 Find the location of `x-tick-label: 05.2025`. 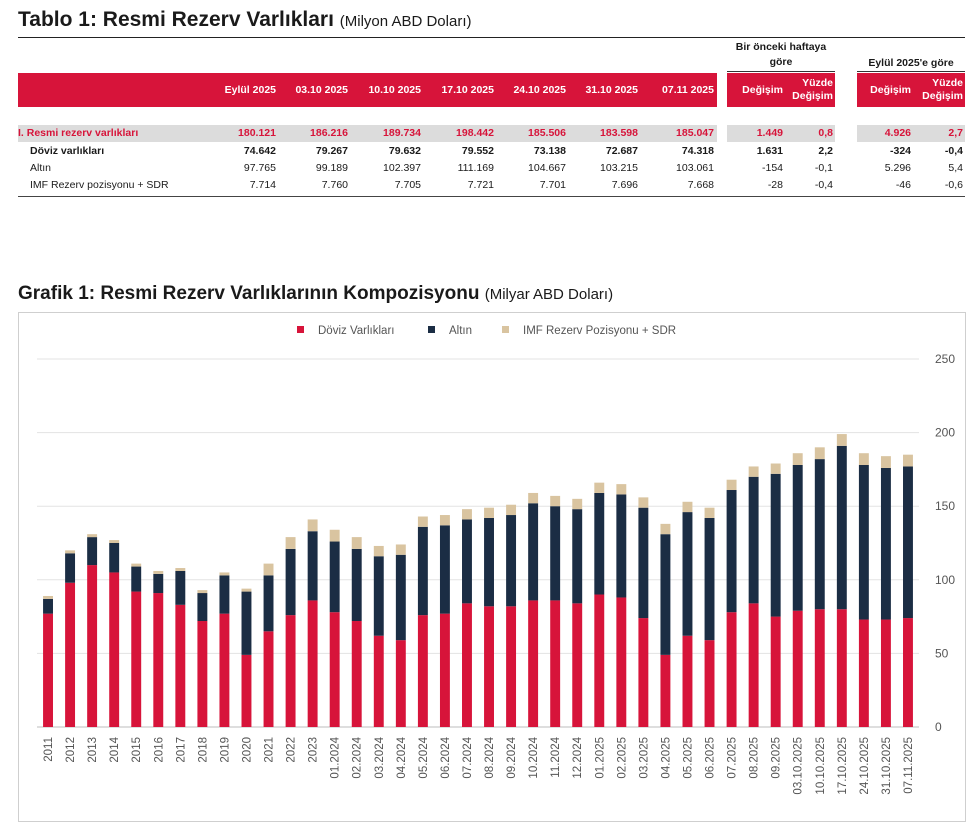

x-tick-label: 05.2025 is located at coordinates (688, 758).